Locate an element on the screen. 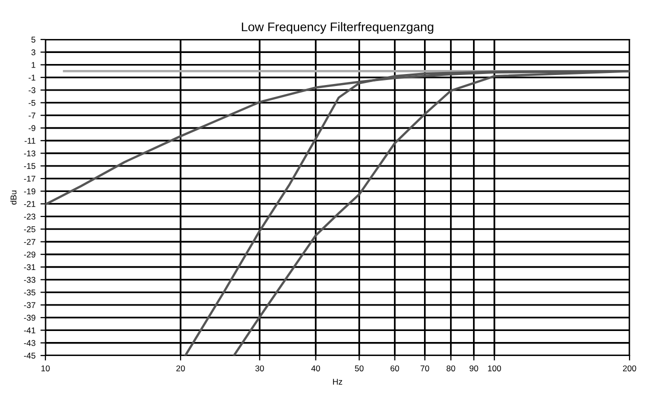  y-tick-label: -3 is located at coordinates (32, 90).